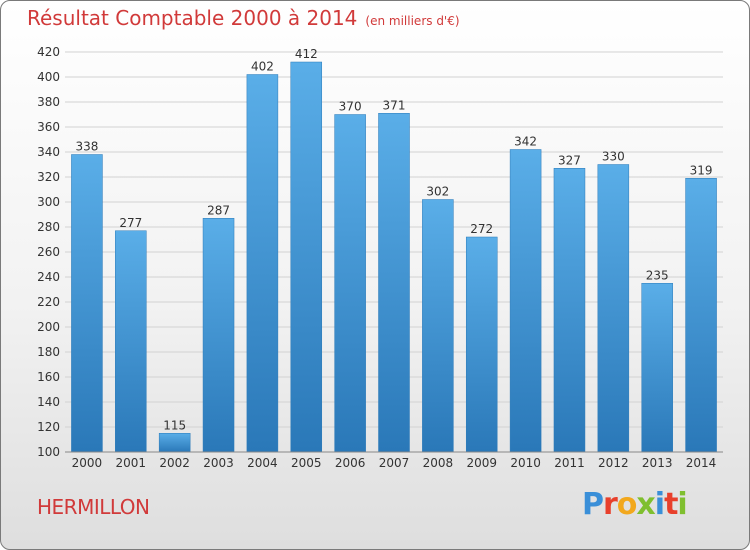 This screenshot has height=550, width=750. I want to click on data-label: 371, so click(394, 105).